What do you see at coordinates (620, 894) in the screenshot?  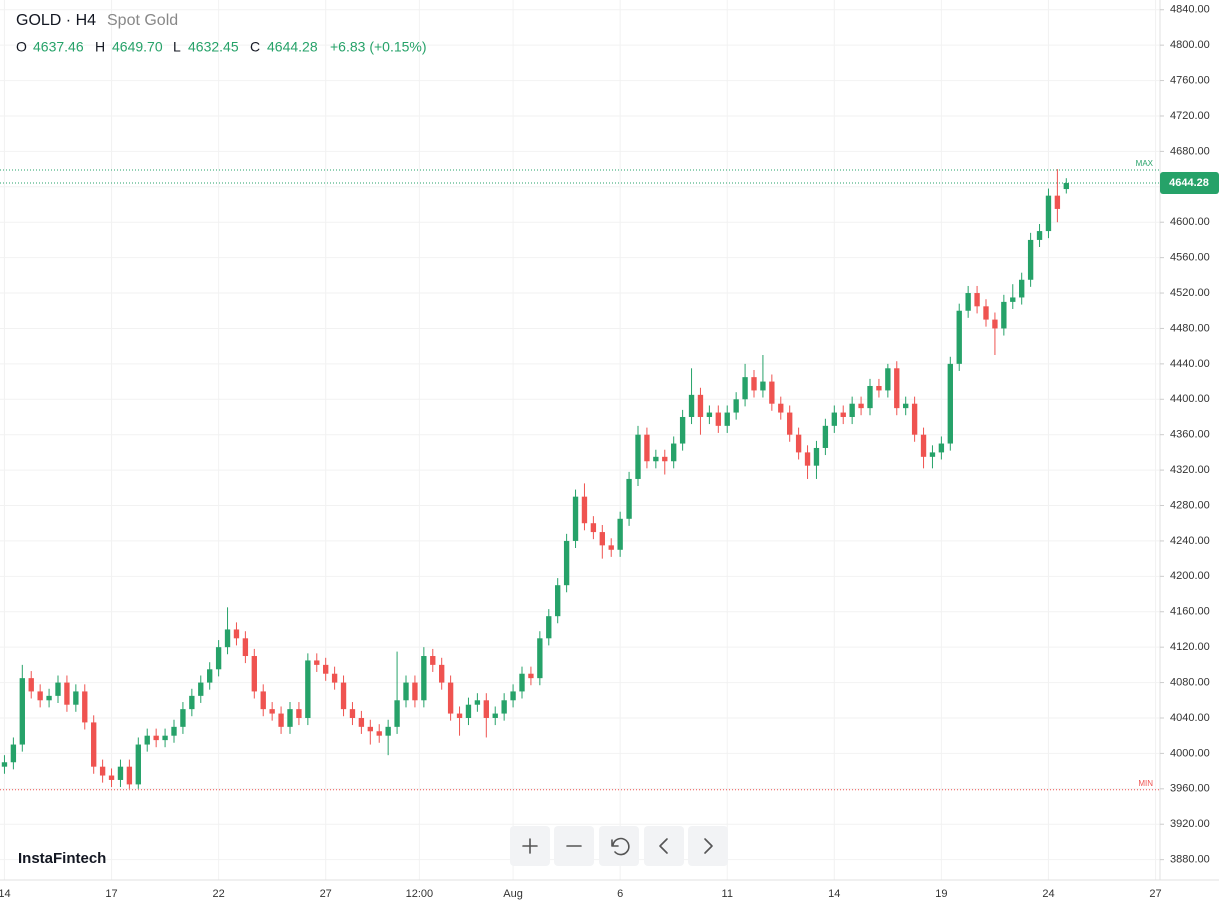 I see `x-tick-label: 6` at bounding box center [620, 894].